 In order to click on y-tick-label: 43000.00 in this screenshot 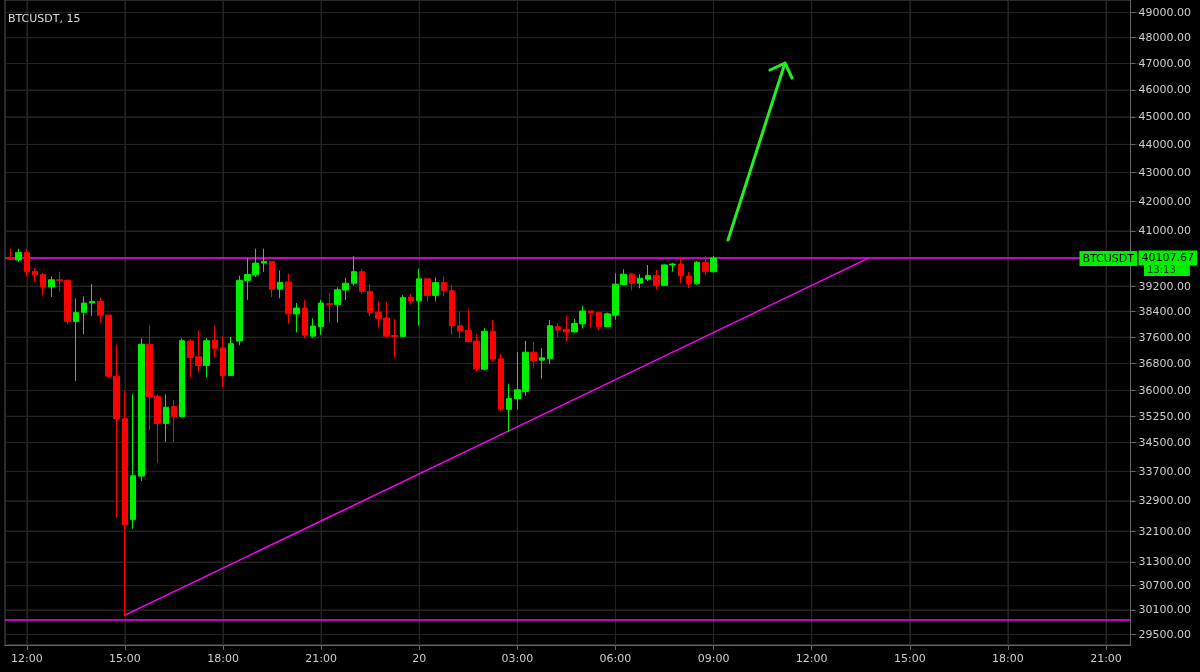, I will do `click(1165, 173)`.